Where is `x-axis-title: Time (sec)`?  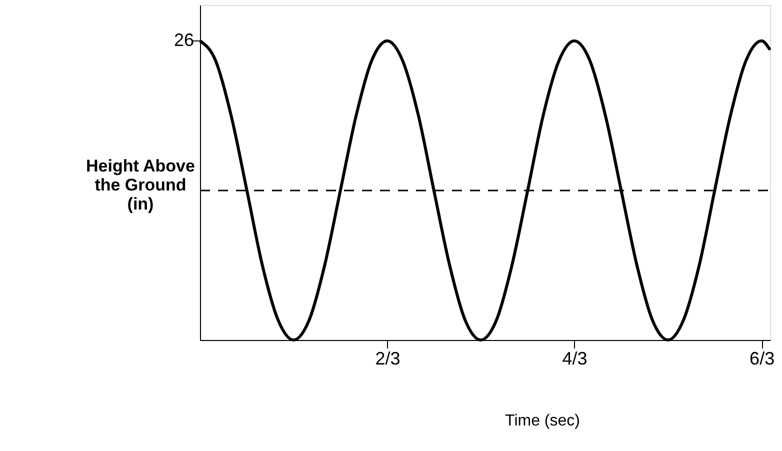
x-axis-title: Time (sec) is located at coordinates (542, 421).